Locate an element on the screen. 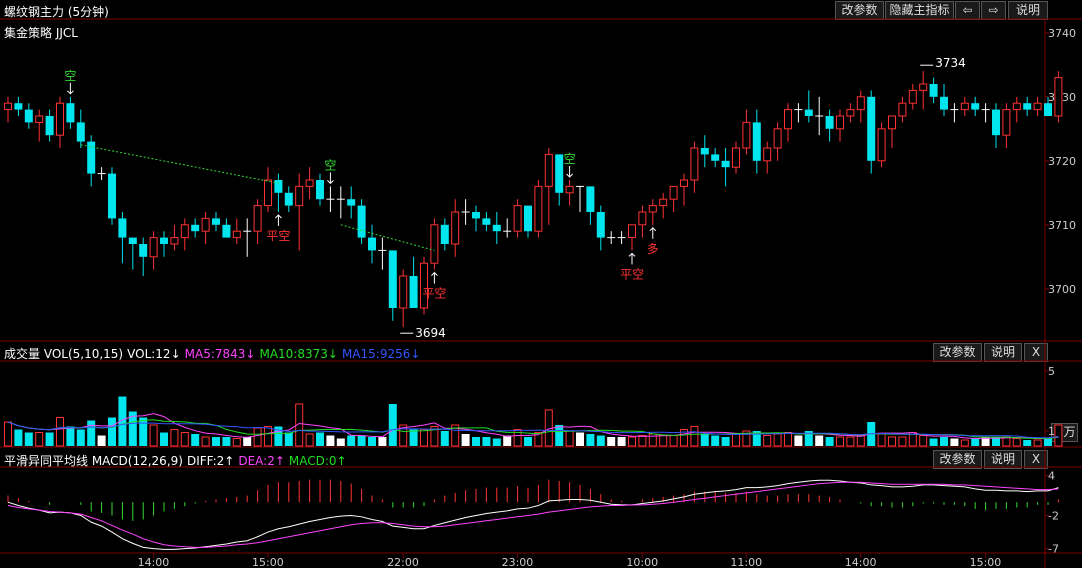 This screenshot has width=1082, height=568. trade-signal: 空 is located at coordinates (70, 82).